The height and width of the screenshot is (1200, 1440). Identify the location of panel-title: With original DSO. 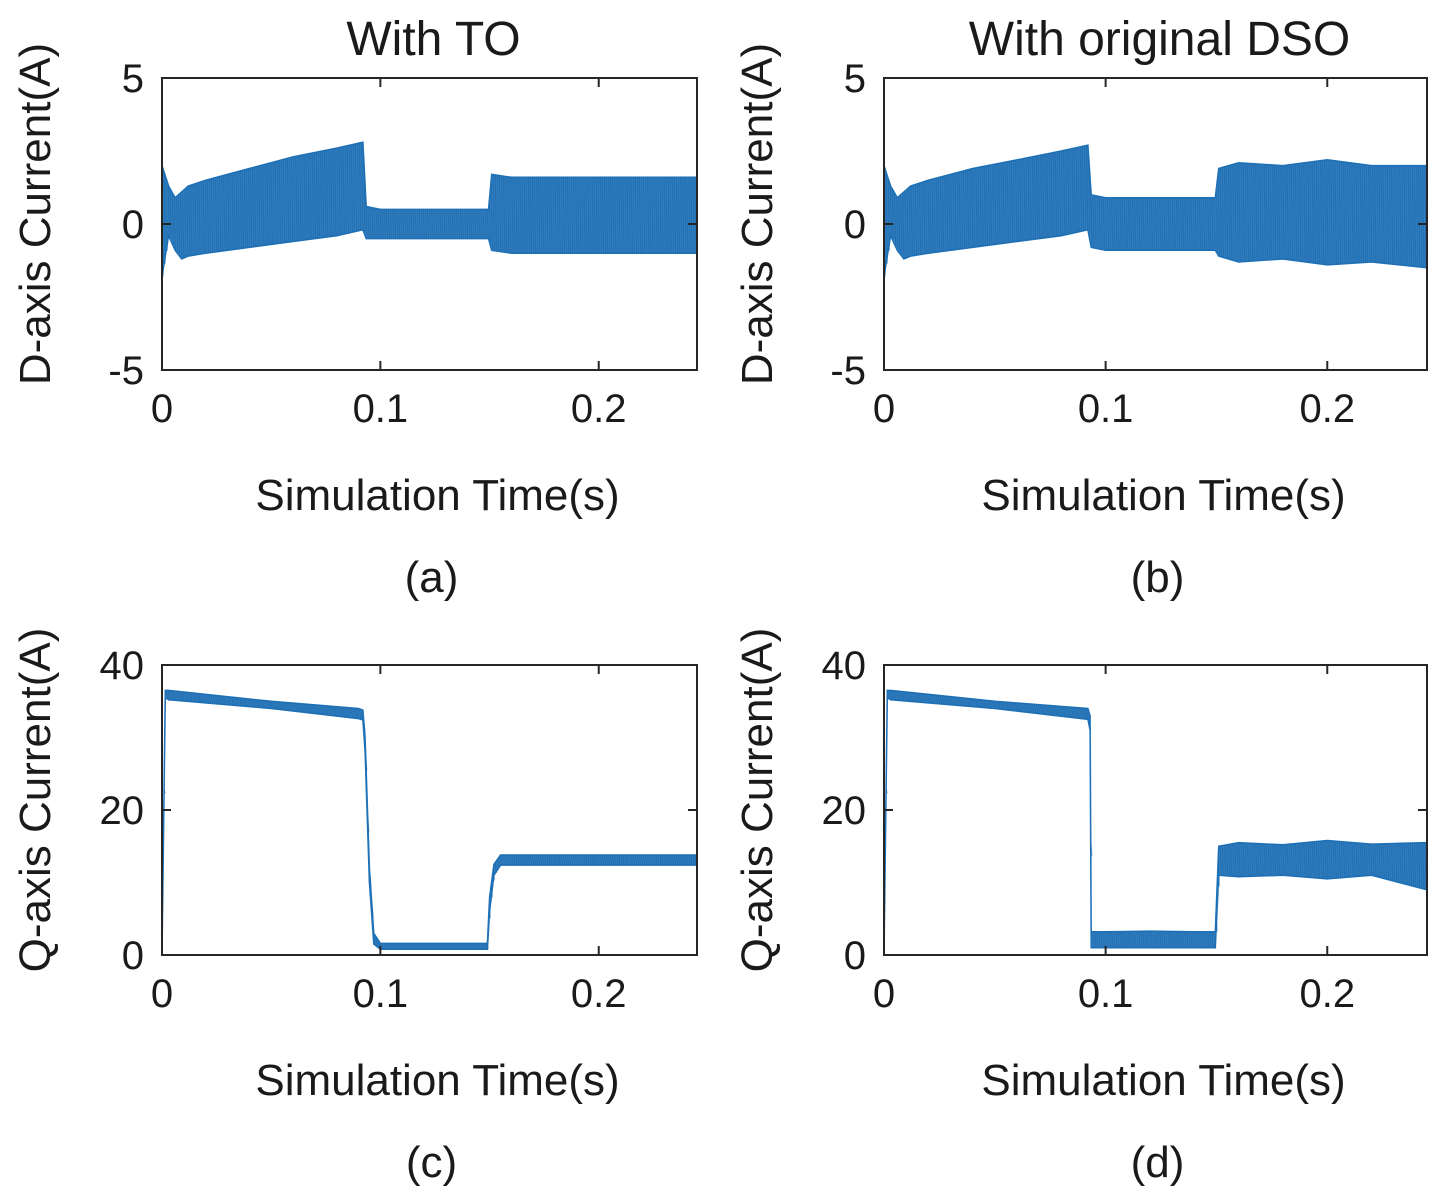
(1159, 39).